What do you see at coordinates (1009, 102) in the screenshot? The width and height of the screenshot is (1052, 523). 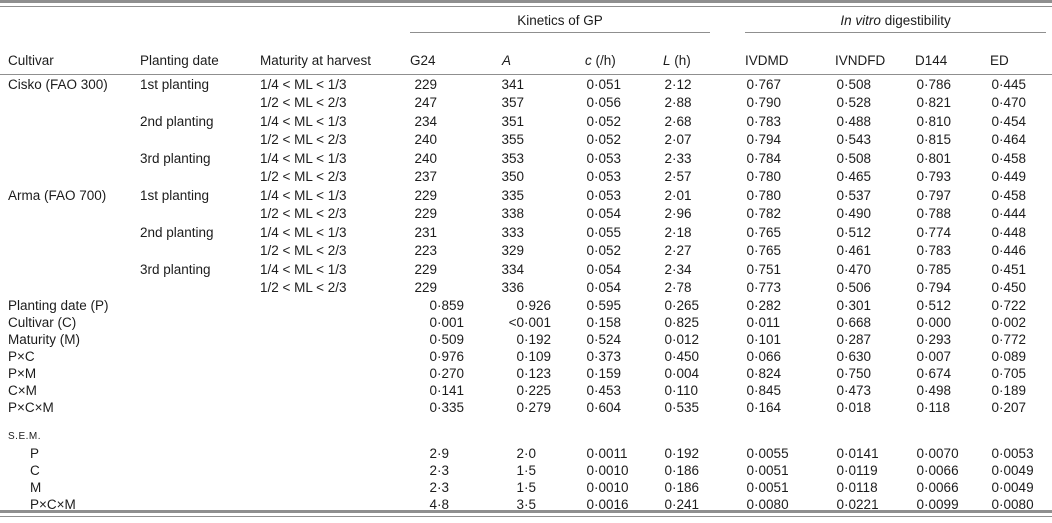 I see `cell-ed: 0·470` at bounding box center [1009, 102].